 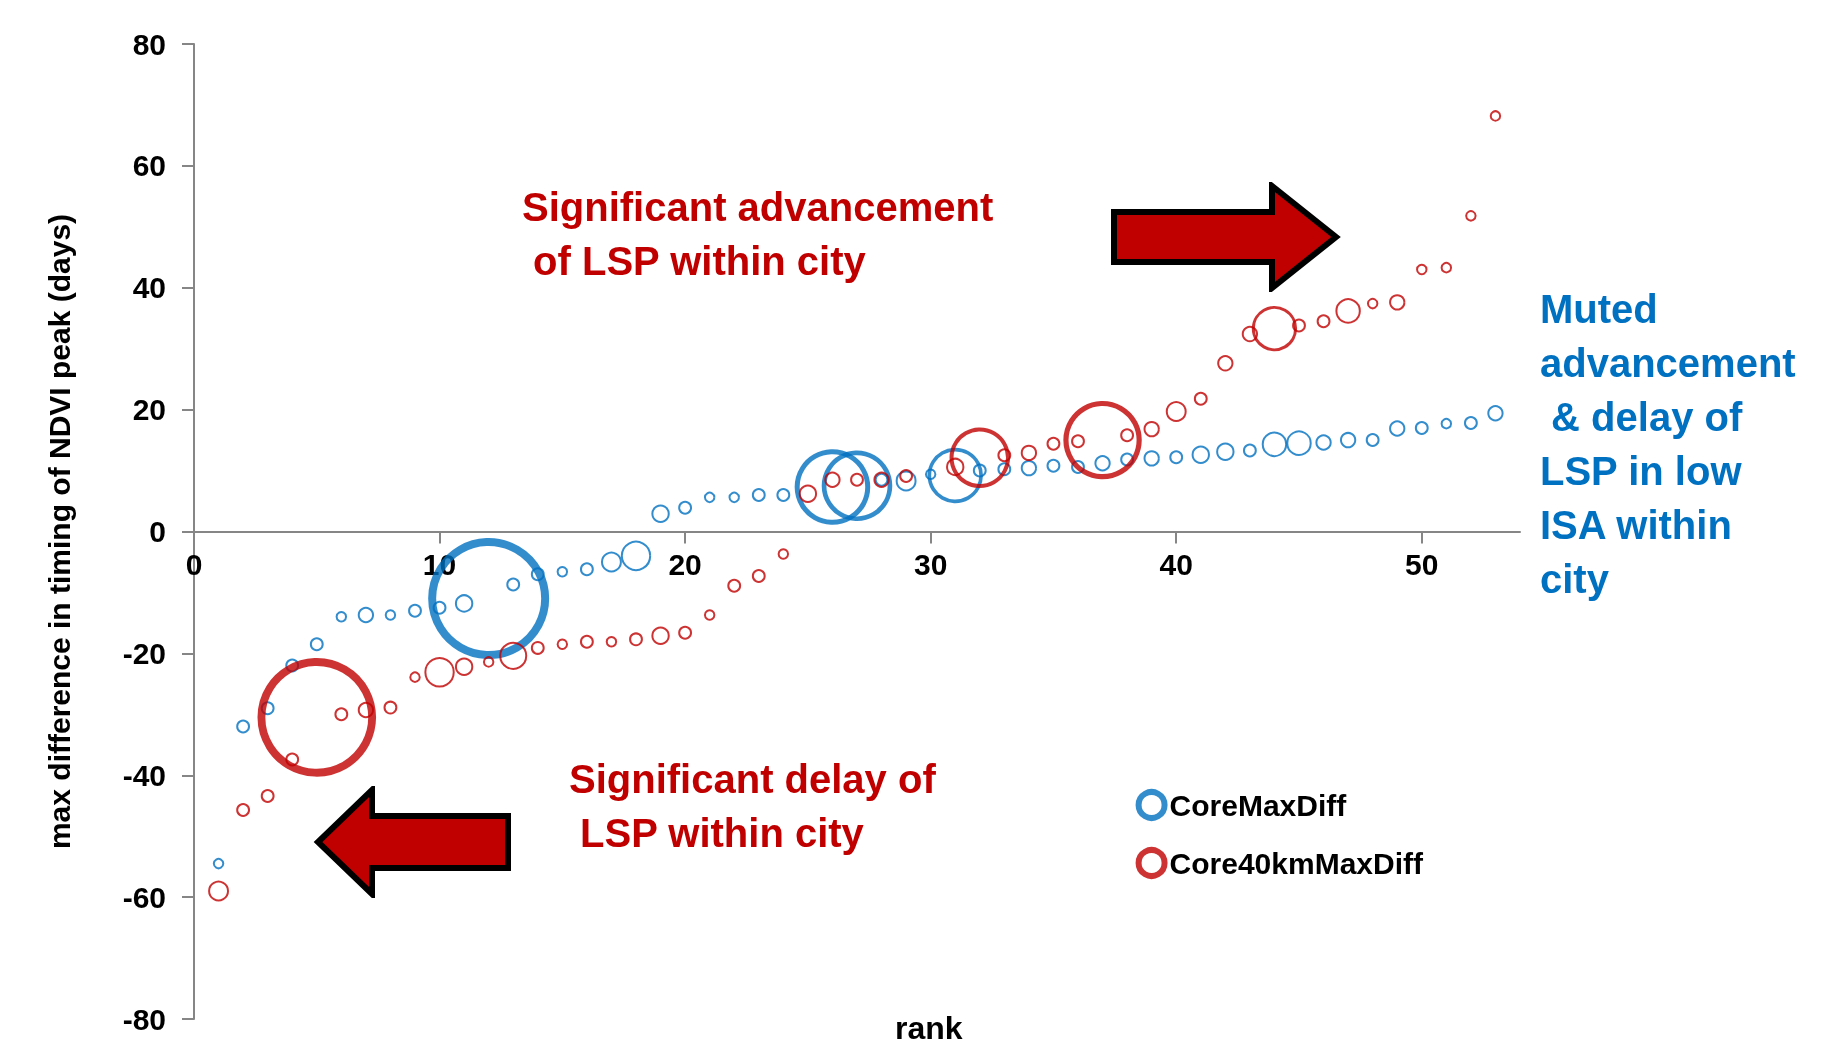 I want to click on x-tick-label: 0, so click(x=194, y=564).